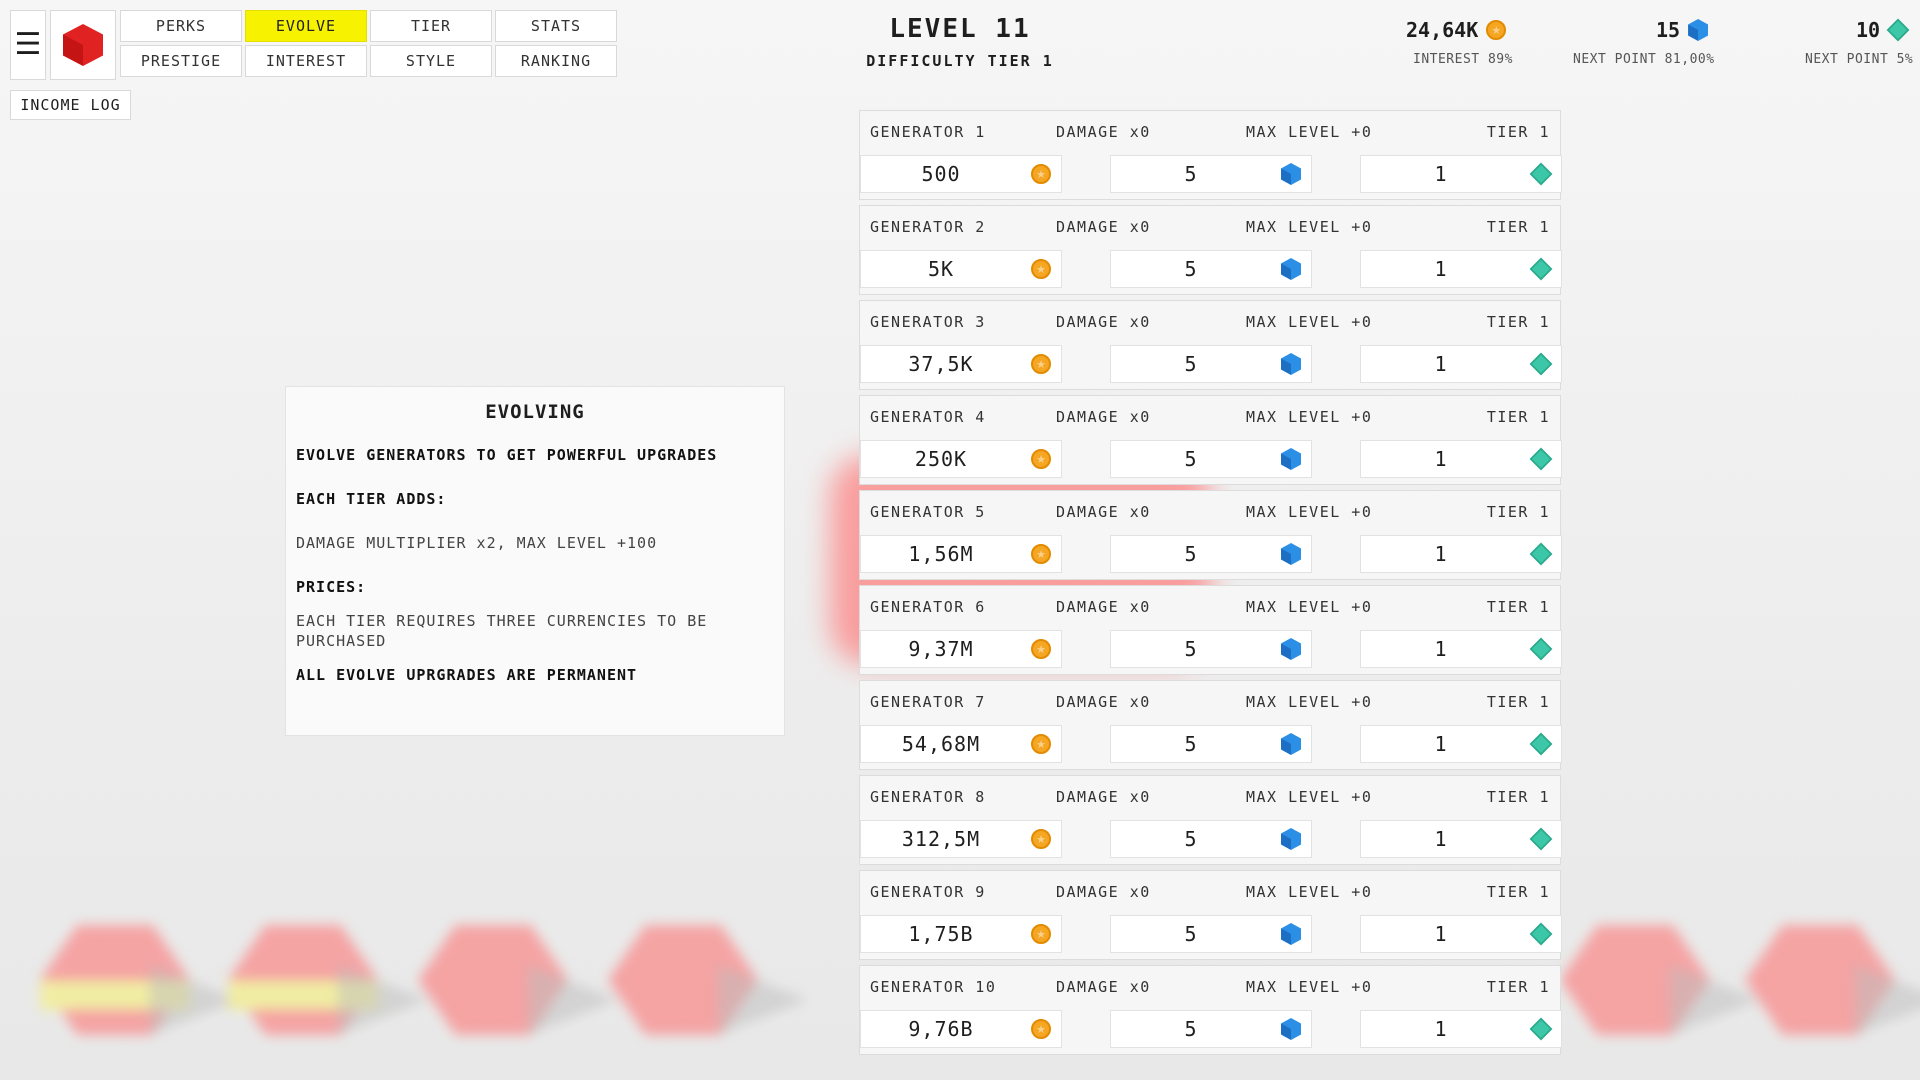 The width and height of the screenshot is (1920, 1080). I want to click on tab-stats: STATS, so click(556, 26).